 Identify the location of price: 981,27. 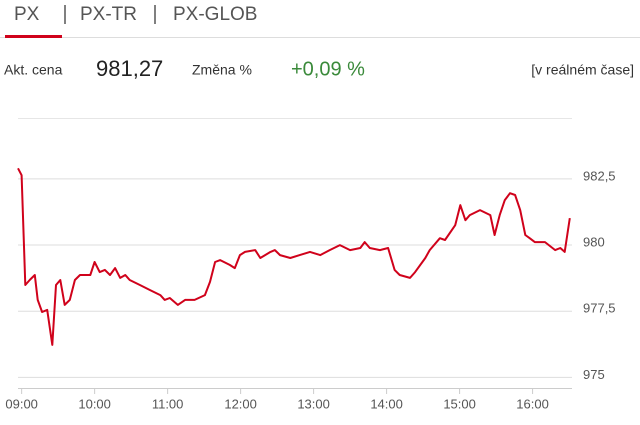
(129, 68).